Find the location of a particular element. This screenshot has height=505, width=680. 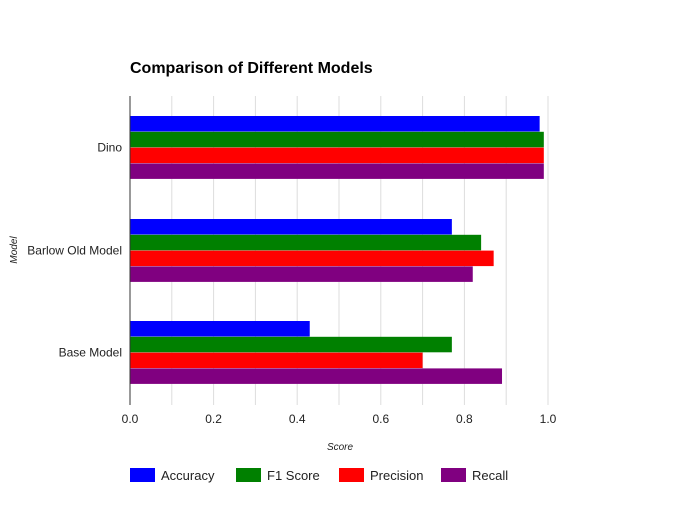

x-tick-label: 1.0 is located at coordinates (548, 419).